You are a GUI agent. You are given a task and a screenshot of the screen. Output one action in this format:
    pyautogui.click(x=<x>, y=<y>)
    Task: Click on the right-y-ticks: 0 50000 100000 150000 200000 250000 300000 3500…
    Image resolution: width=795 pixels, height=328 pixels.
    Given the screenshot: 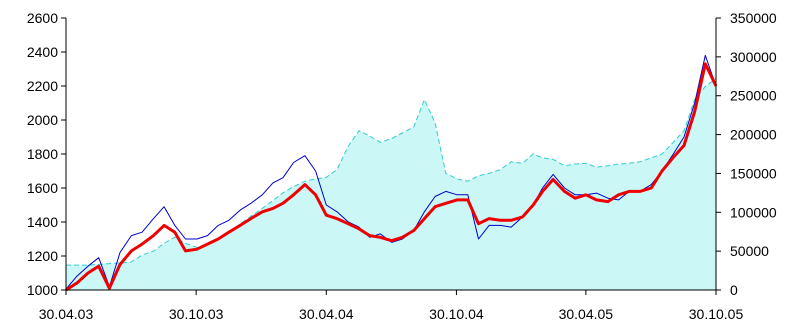 What is the action you would take?
    pyautogui.click(x=746, y=154)
    